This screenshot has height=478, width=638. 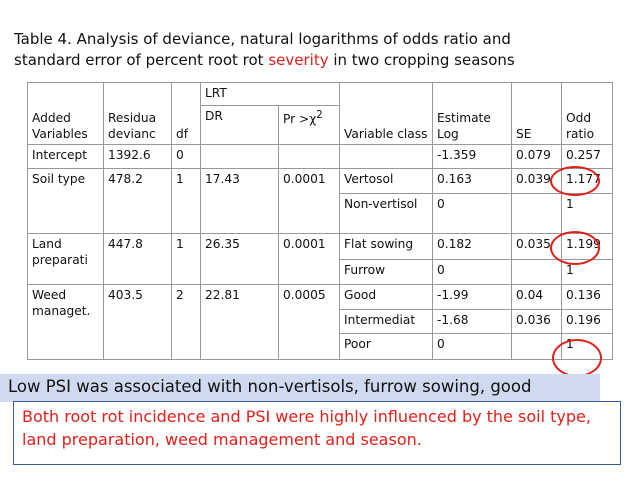 What do you see at coordinates (65, 259) in the screenshot?
I see `cell-variable: Land preparati` at bounding box center [65, 259].